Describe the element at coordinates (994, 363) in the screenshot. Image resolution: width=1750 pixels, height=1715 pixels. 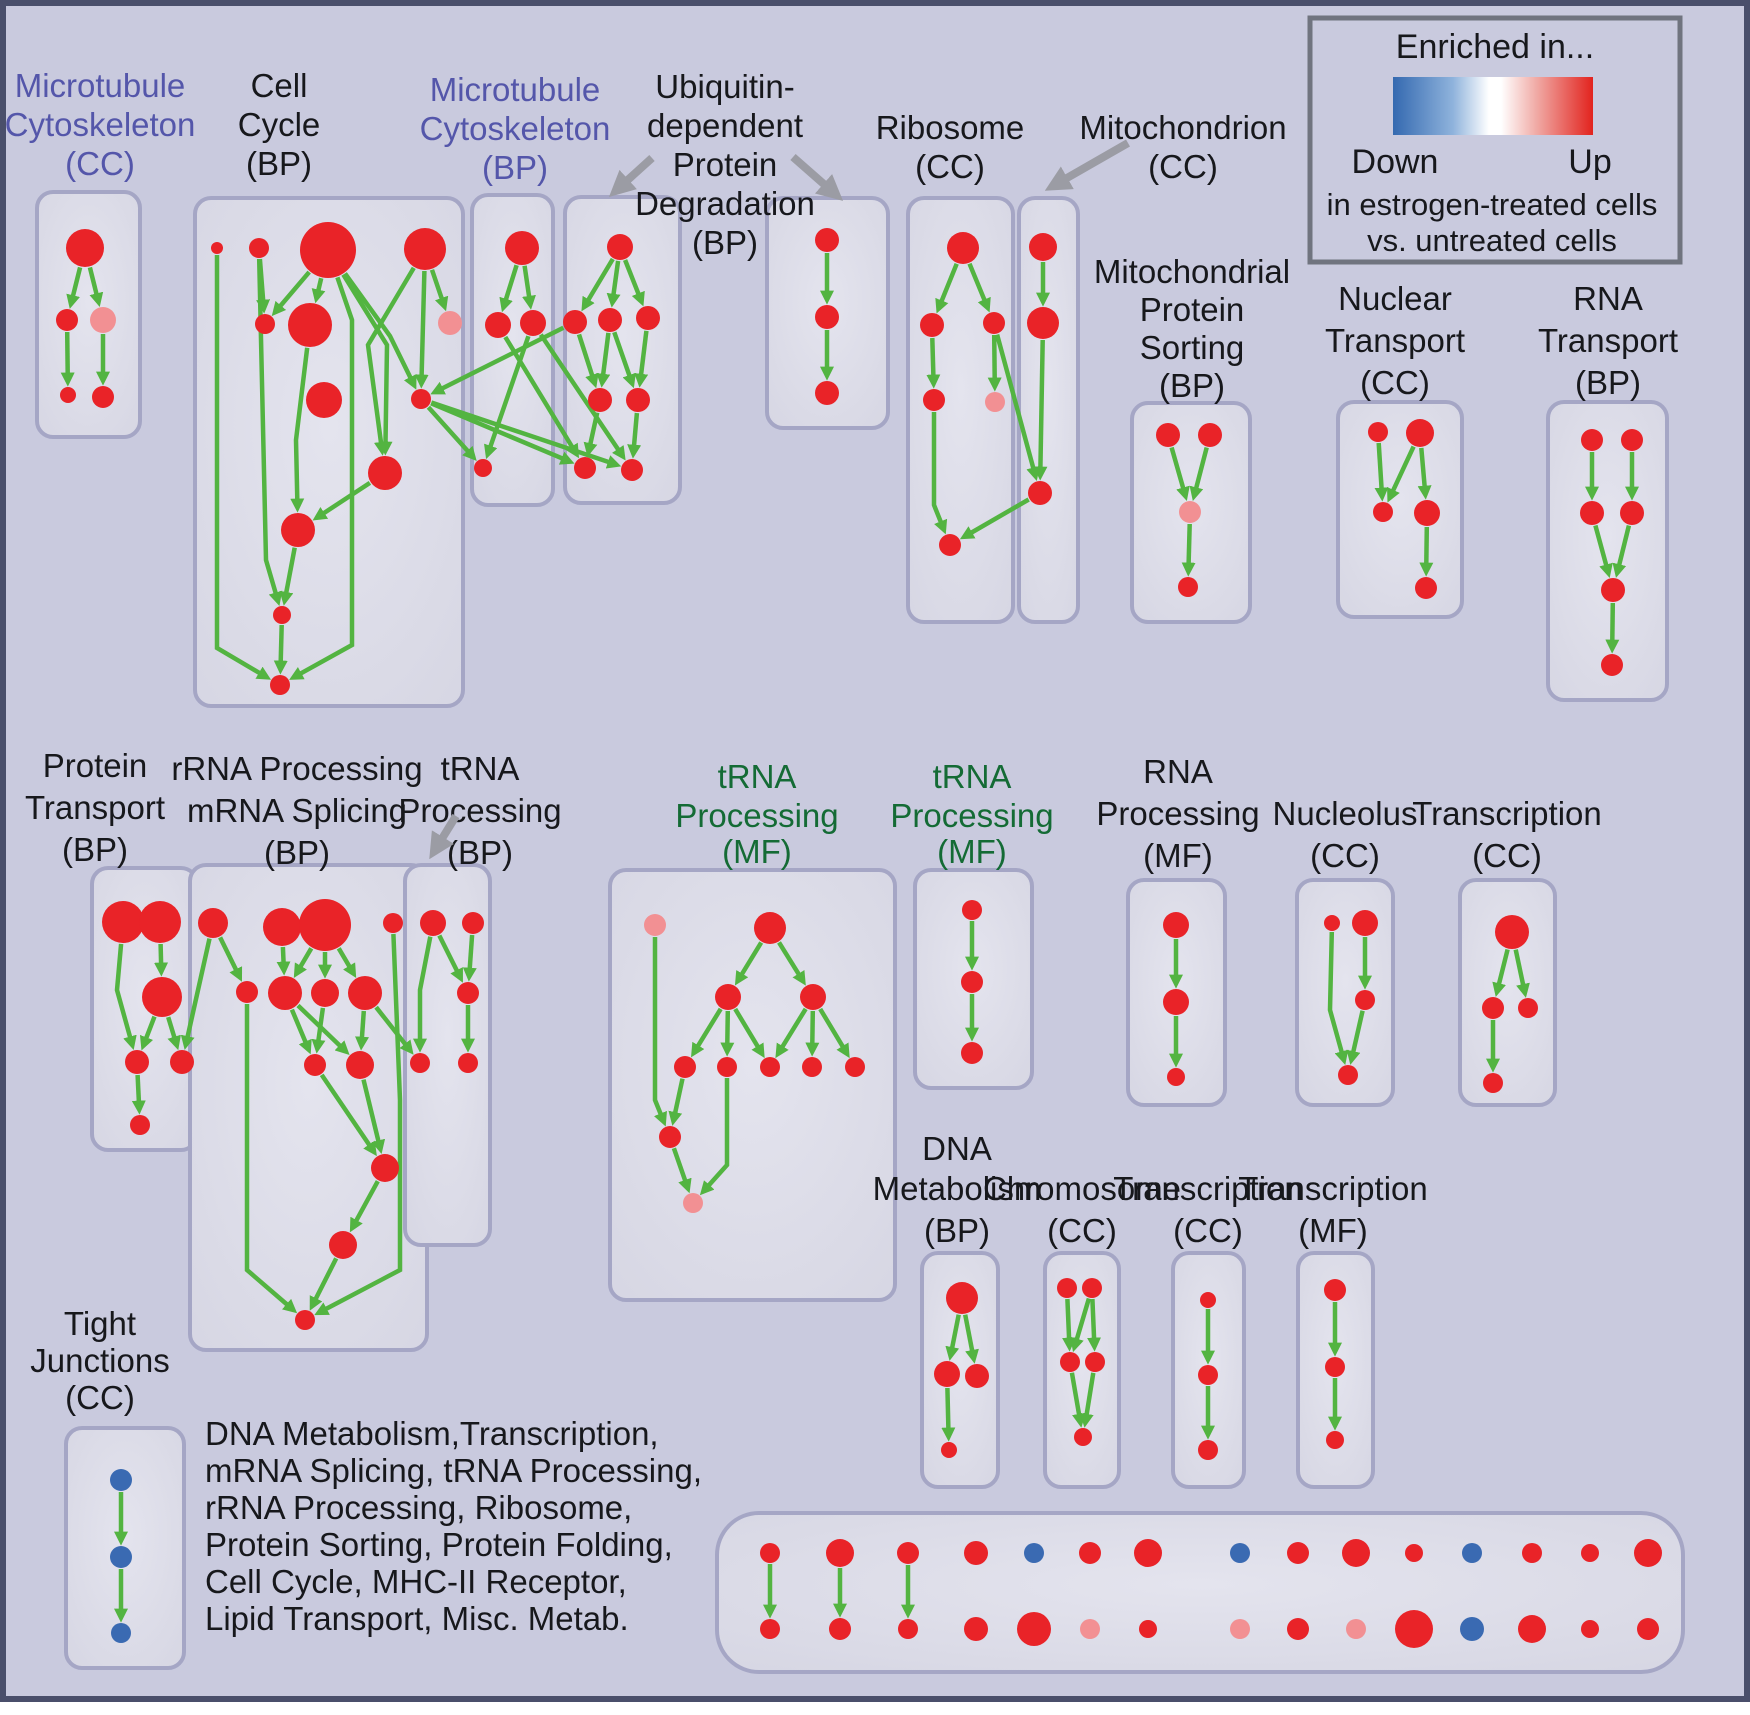
I see `edge-ribosome` at that location.